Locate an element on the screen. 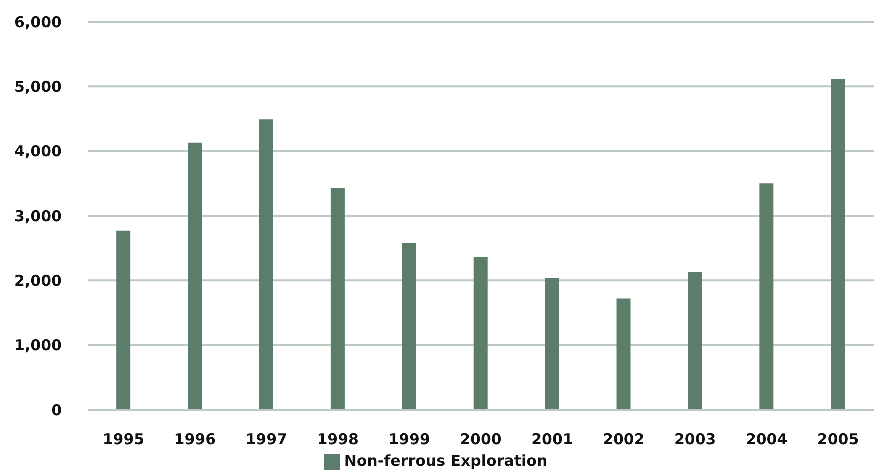  y-tick-label: 3,000 is located at coordinates (38, 216).